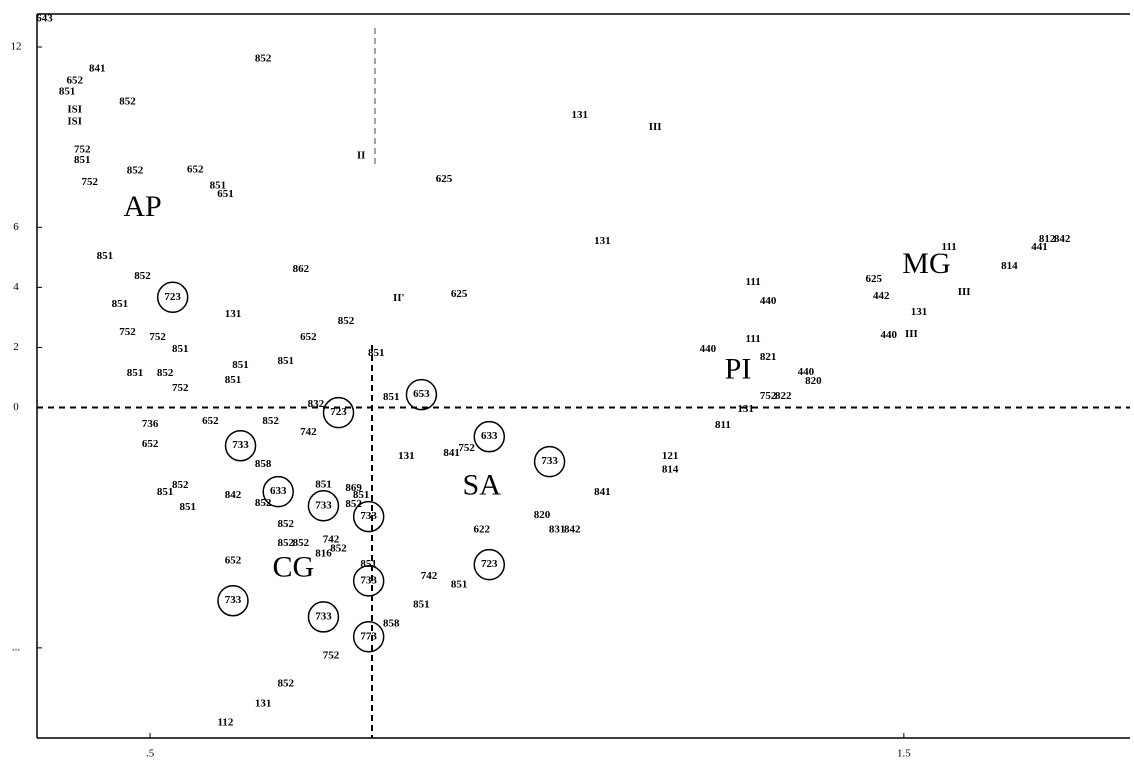  What do you see at coordinates (316, 404) in the screenshot?
I see `point-label: 832` at bounding box center [316, 404].